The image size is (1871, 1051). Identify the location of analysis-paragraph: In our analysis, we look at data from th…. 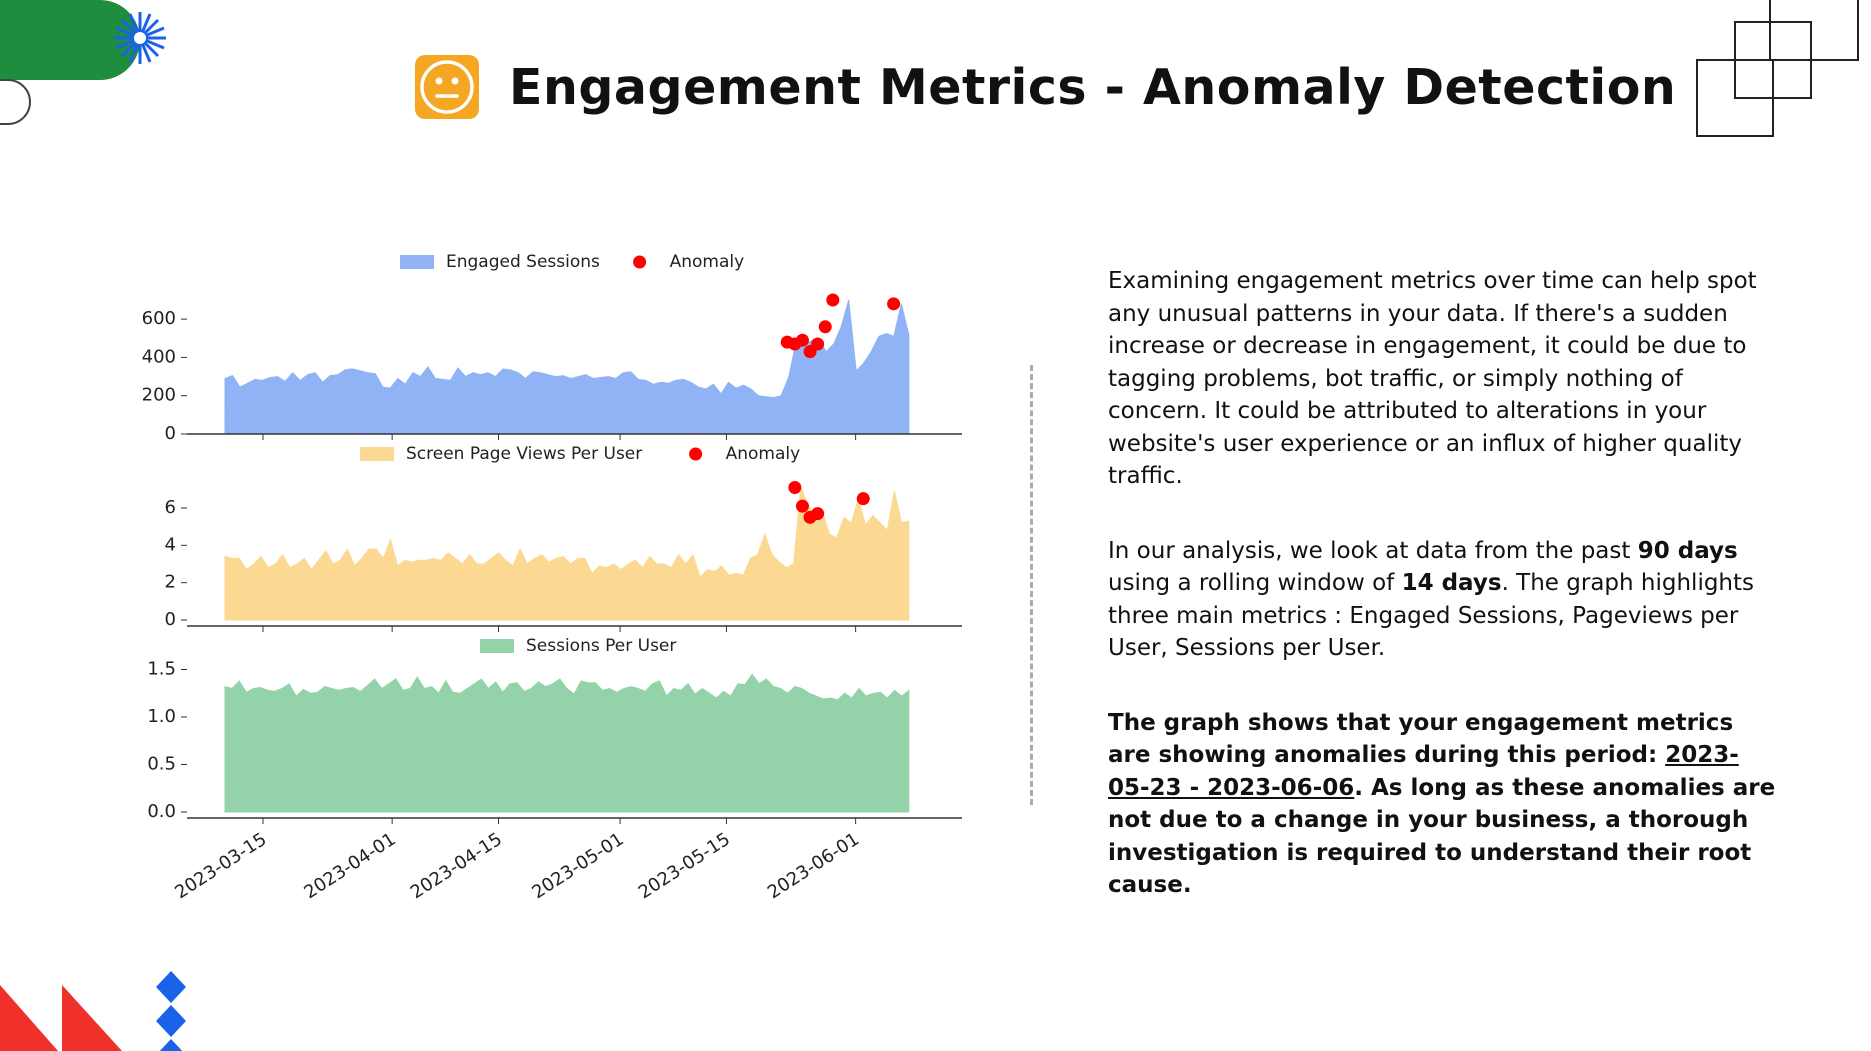
(1443, 600).